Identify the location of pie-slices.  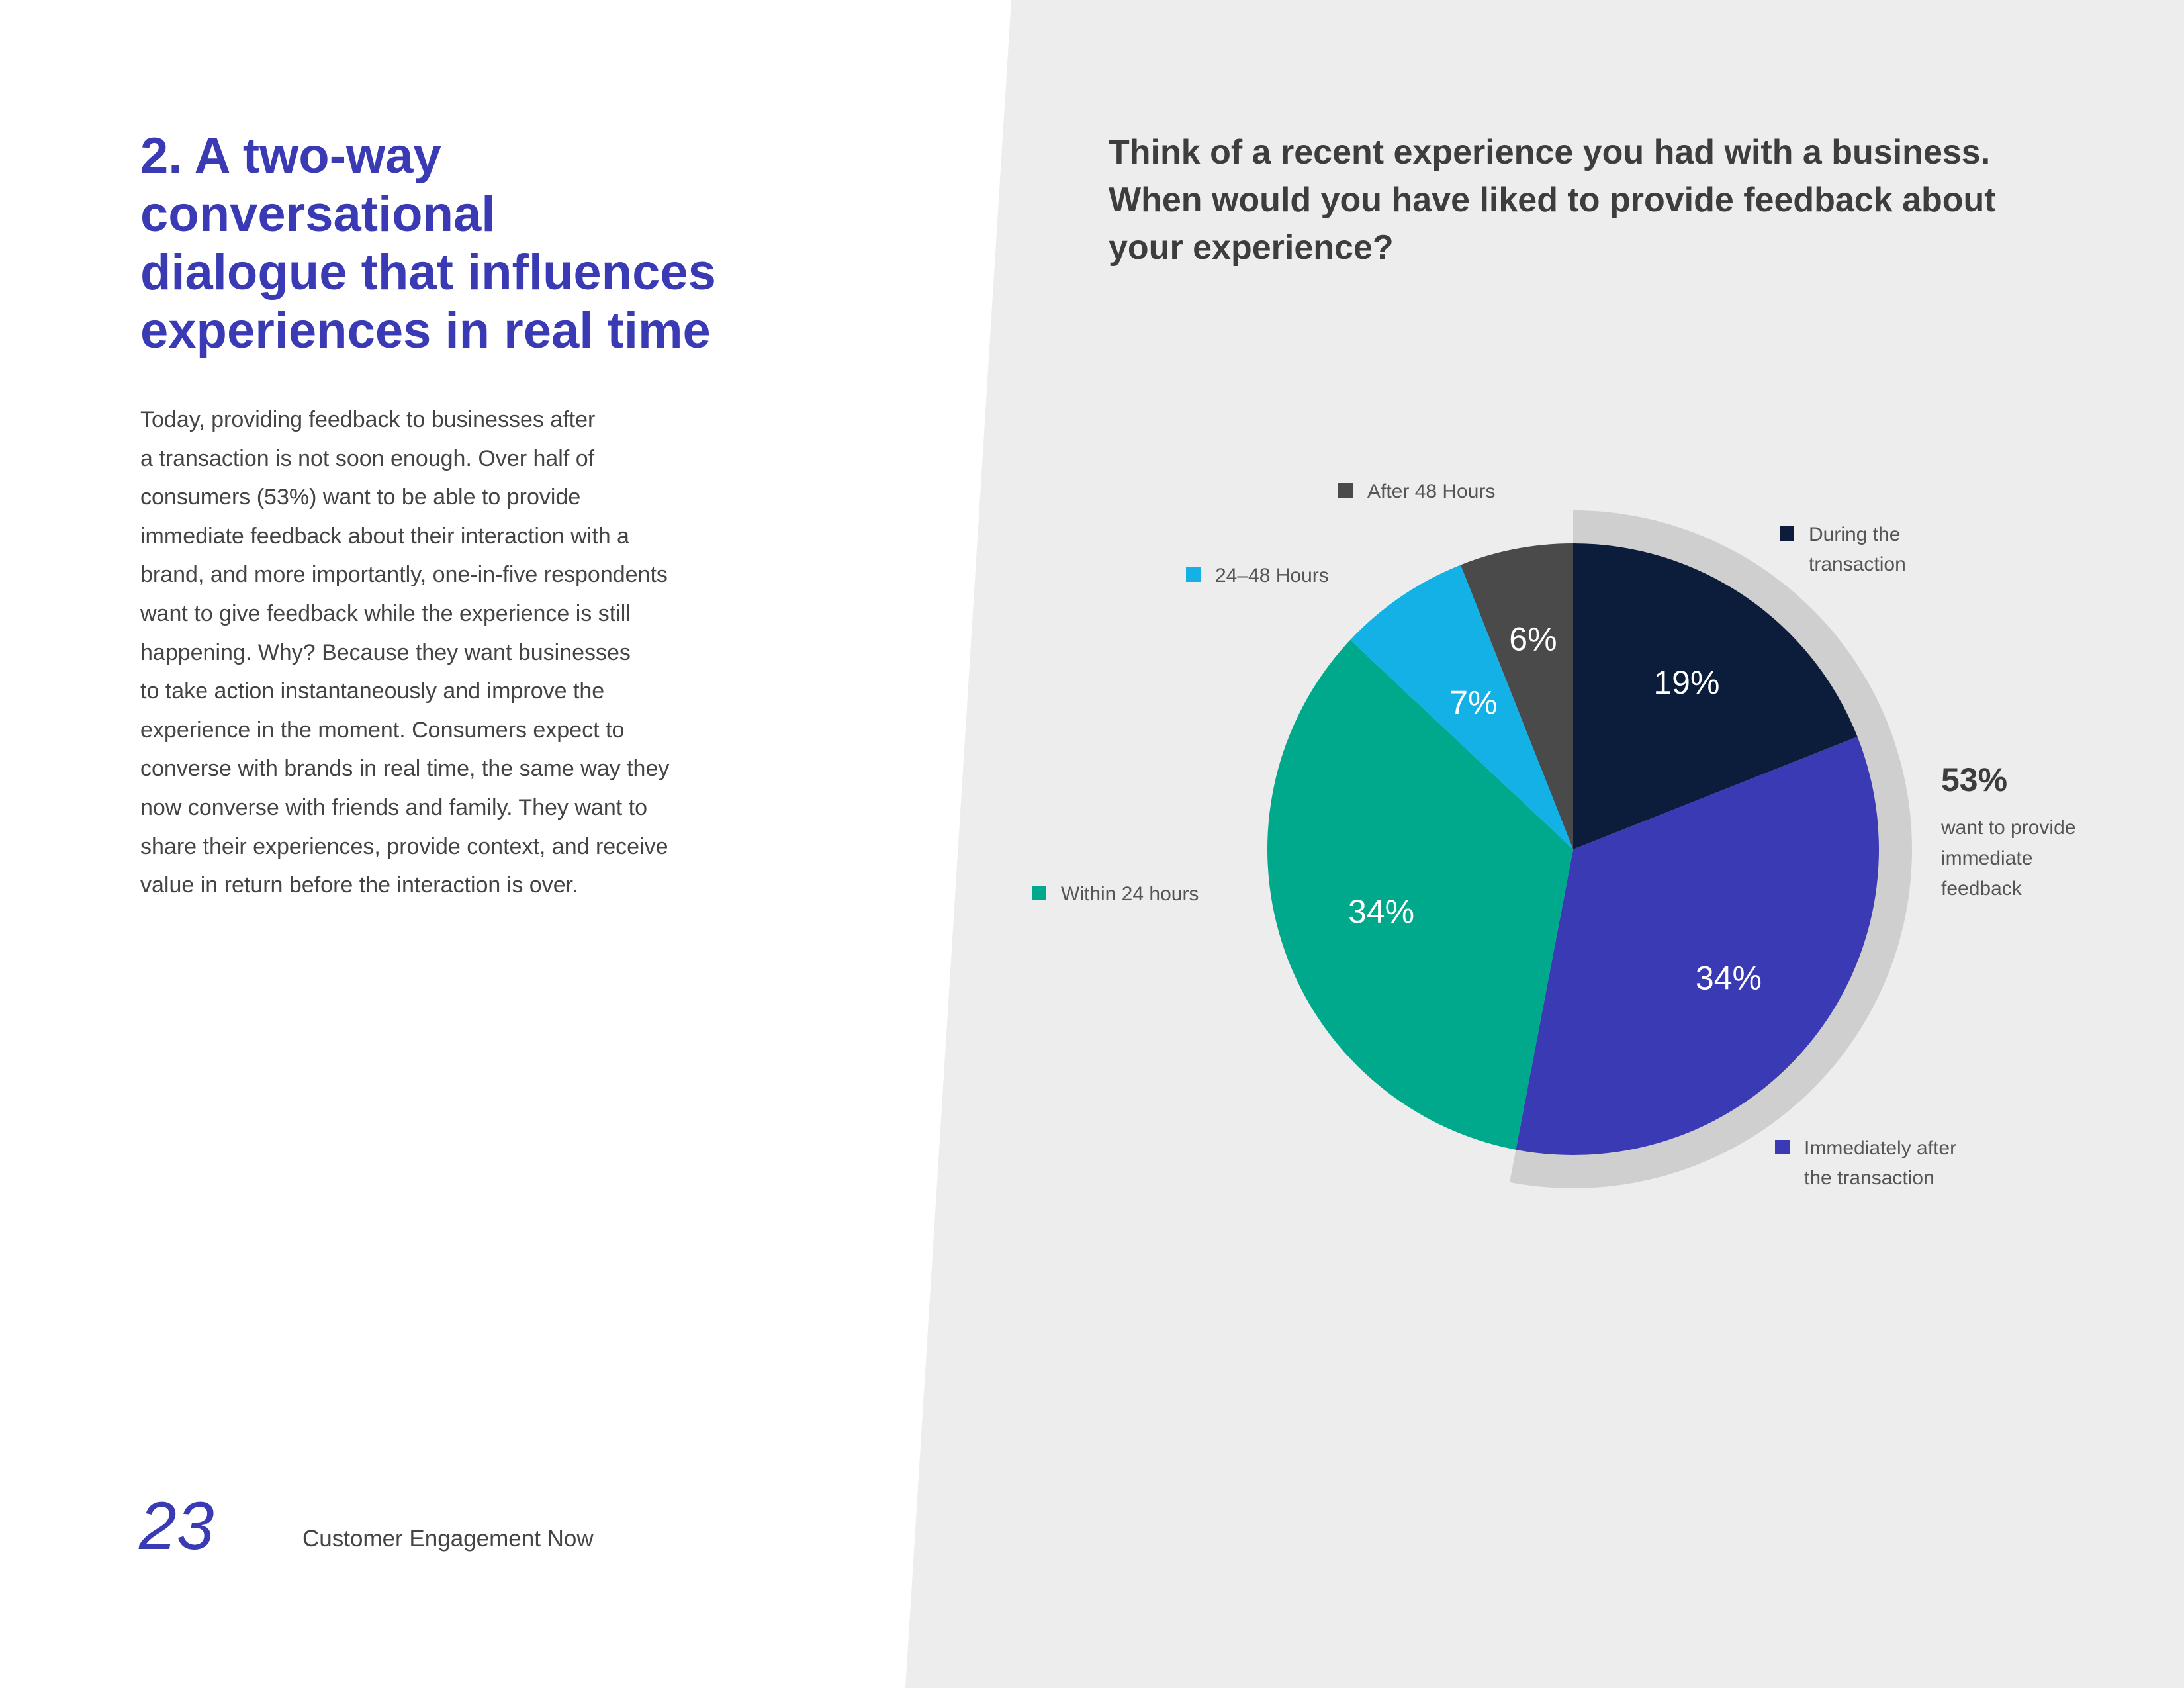
(1573, 849).